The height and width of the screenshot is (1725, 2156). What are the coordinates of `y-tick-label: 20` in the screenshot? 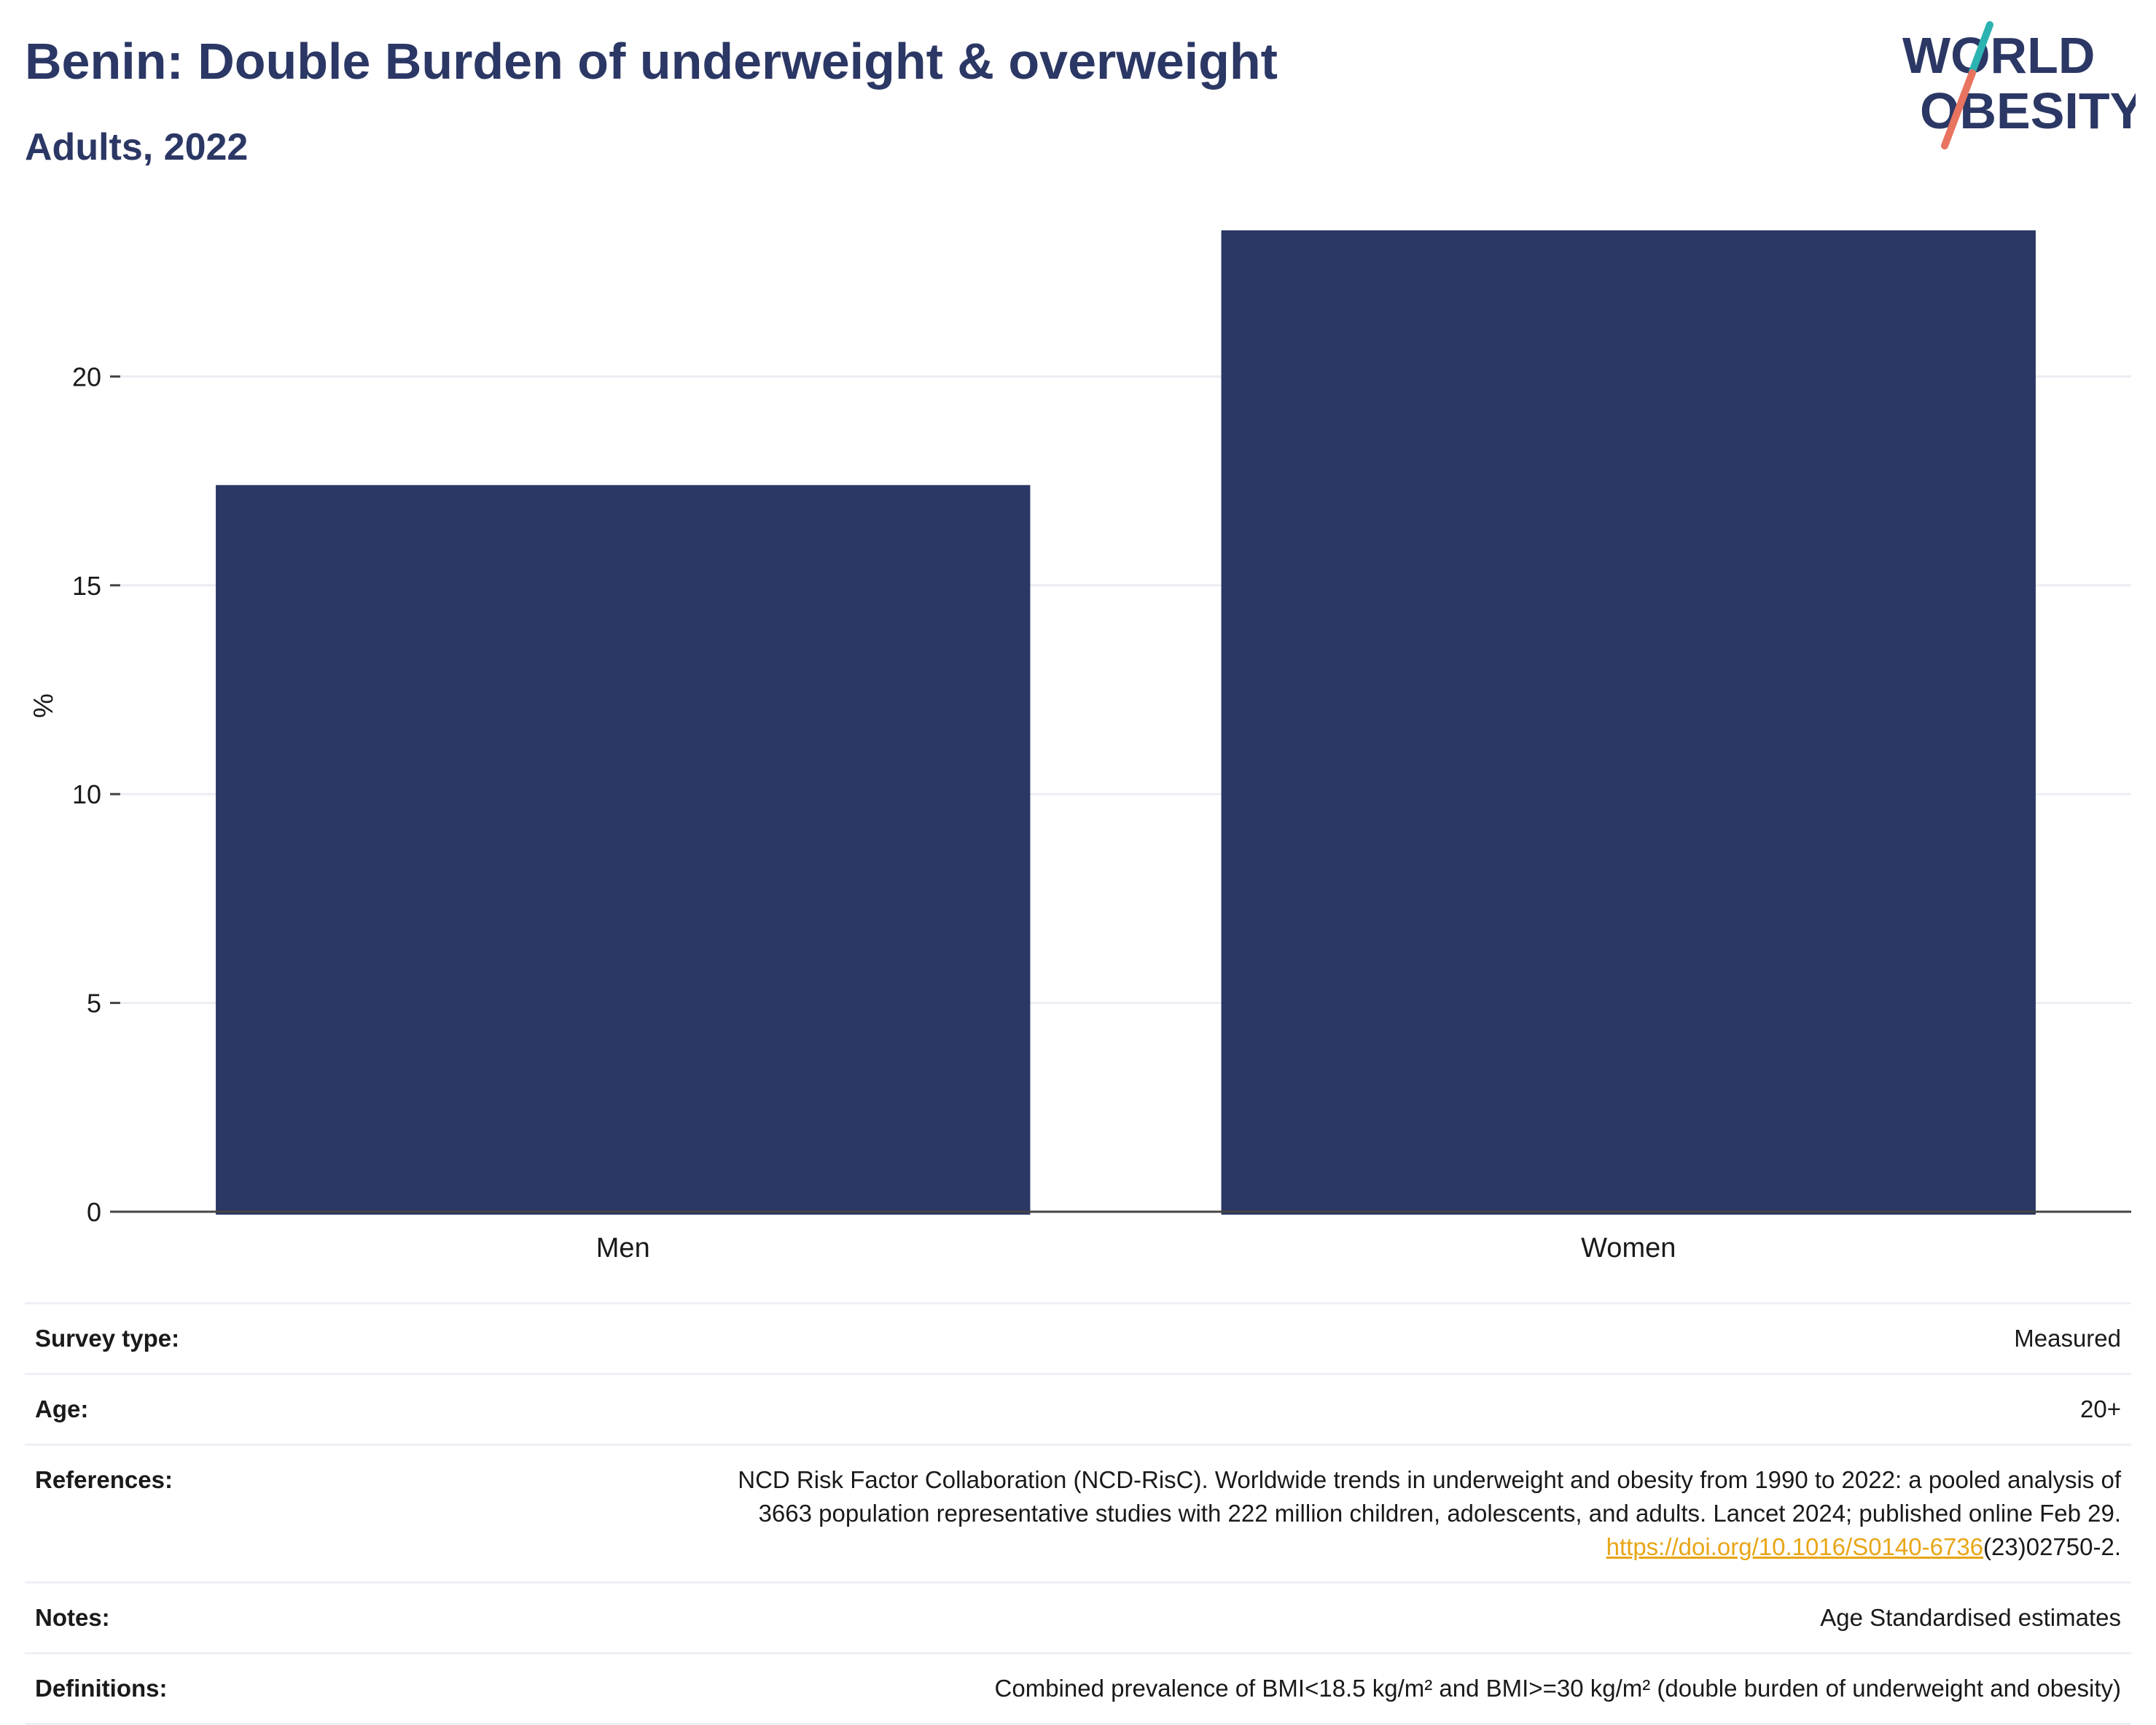 It's located at (86, 377).